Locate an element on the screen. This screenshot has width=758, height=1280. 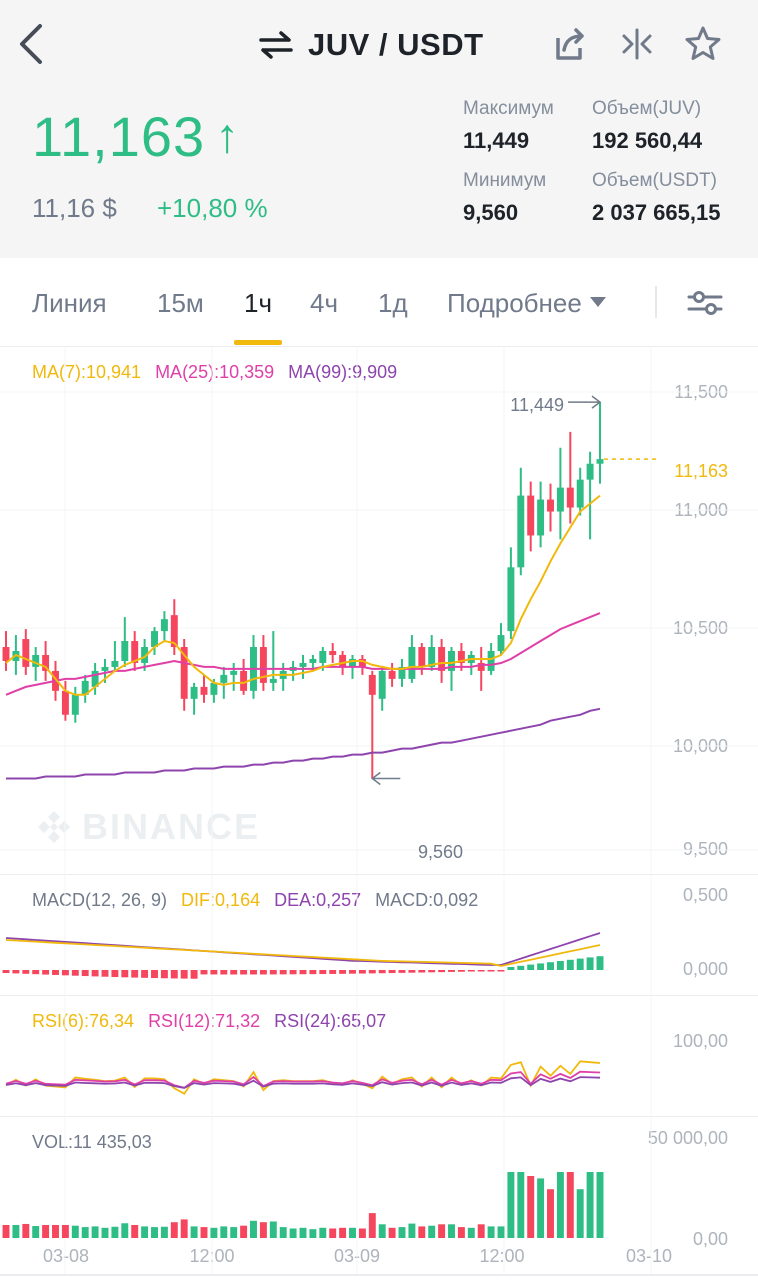
ma-legend: MA(7):10,941 MA(25):10,359 MA(99):9,909 is located at coordinates (221, 372).